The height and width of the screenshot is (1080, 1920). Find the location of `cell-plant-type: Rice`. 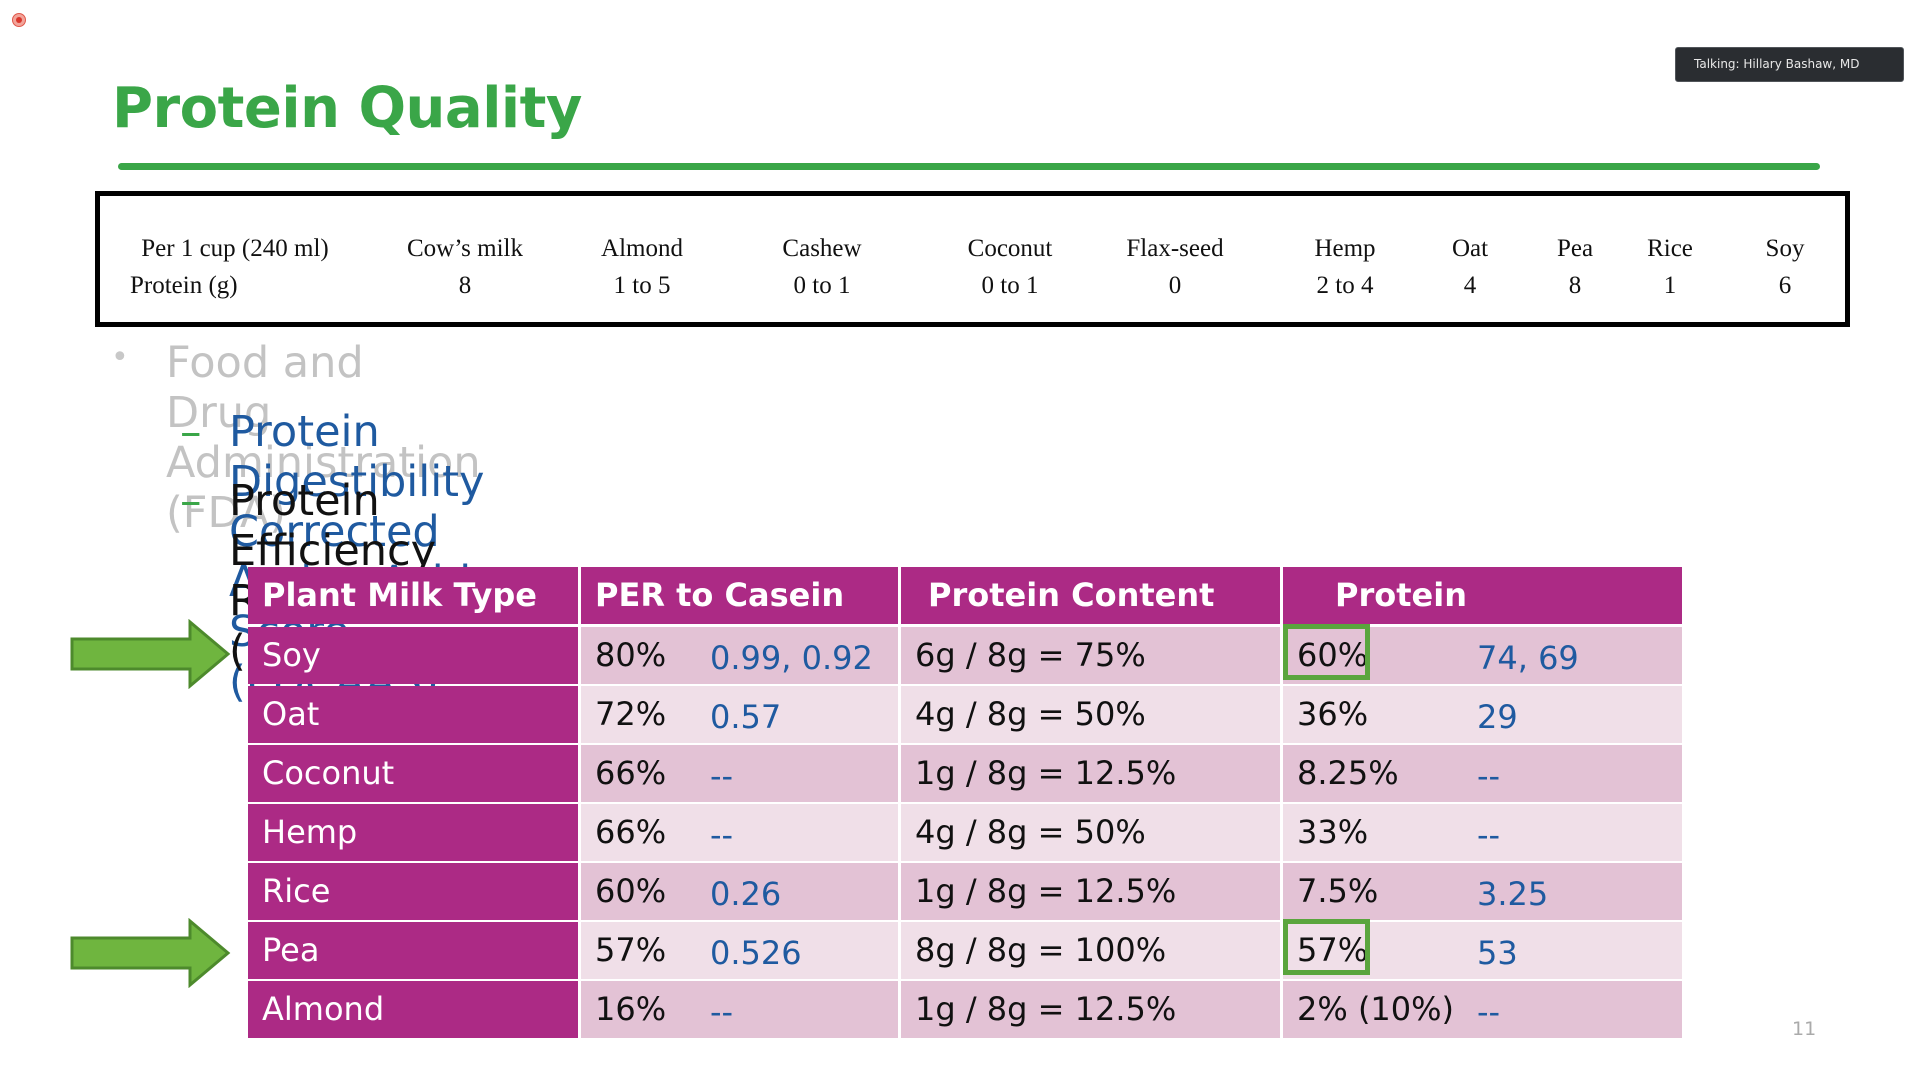

cell-plant-type: Rice is located at coordinates (413, 891).